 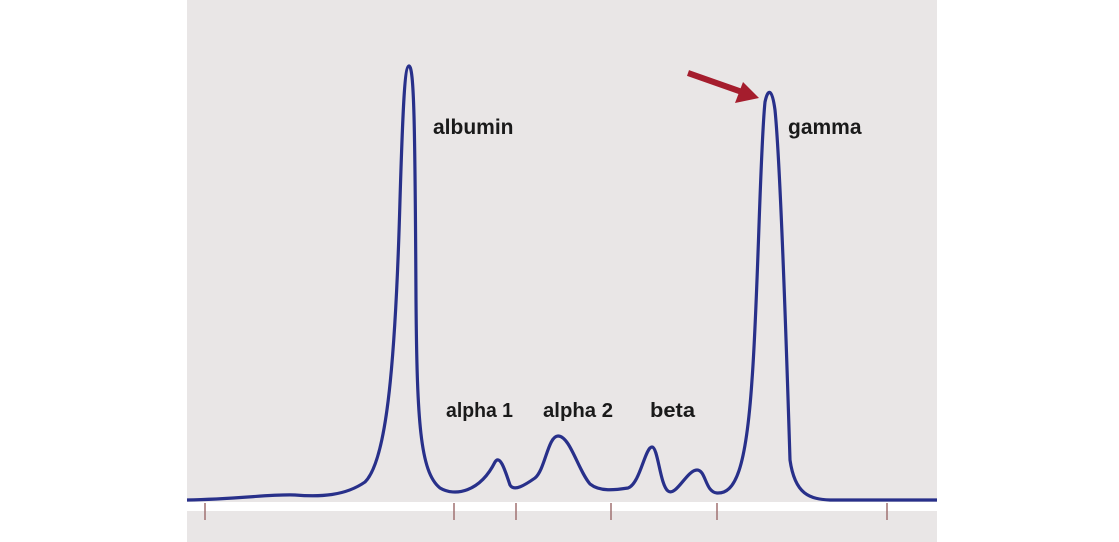 What do you see at coordinates (825, 127) in the screenshot?
I see `label-gamma: gamma` at bounding box center [825, 127].